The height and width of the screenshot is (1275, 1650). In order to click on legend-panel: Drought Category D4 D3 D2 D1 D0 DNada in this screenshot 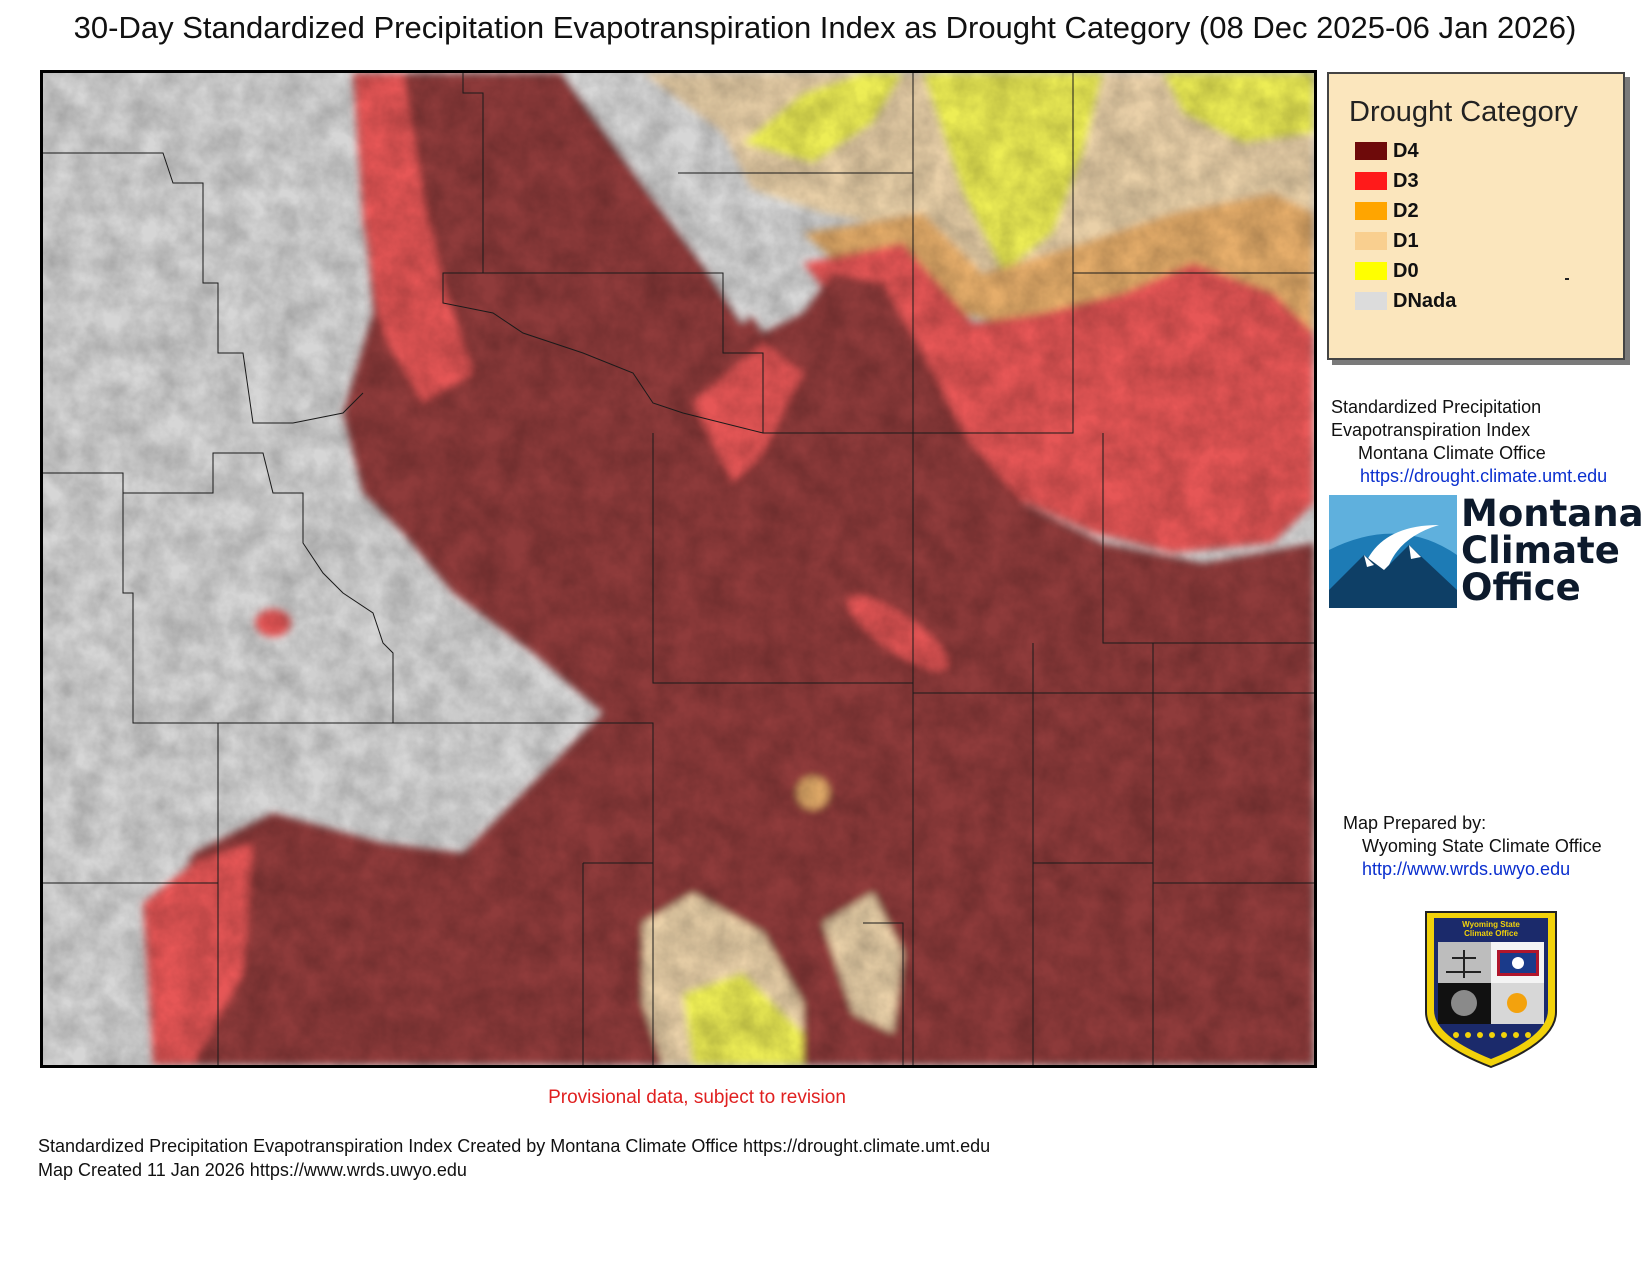, I will do `click(1476, 216)`.